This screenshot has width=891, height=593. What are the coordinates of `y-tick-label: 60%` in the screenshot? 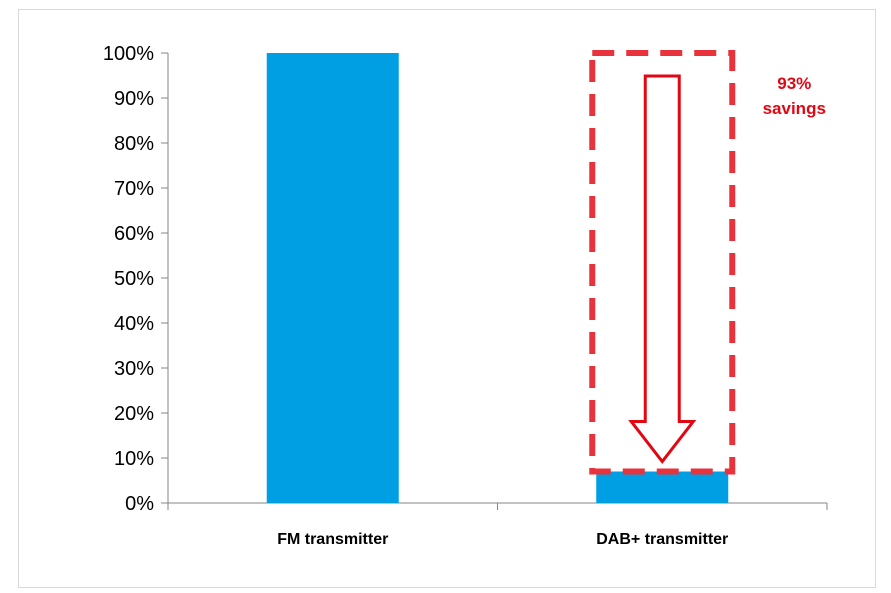 It's located at (134, 234).